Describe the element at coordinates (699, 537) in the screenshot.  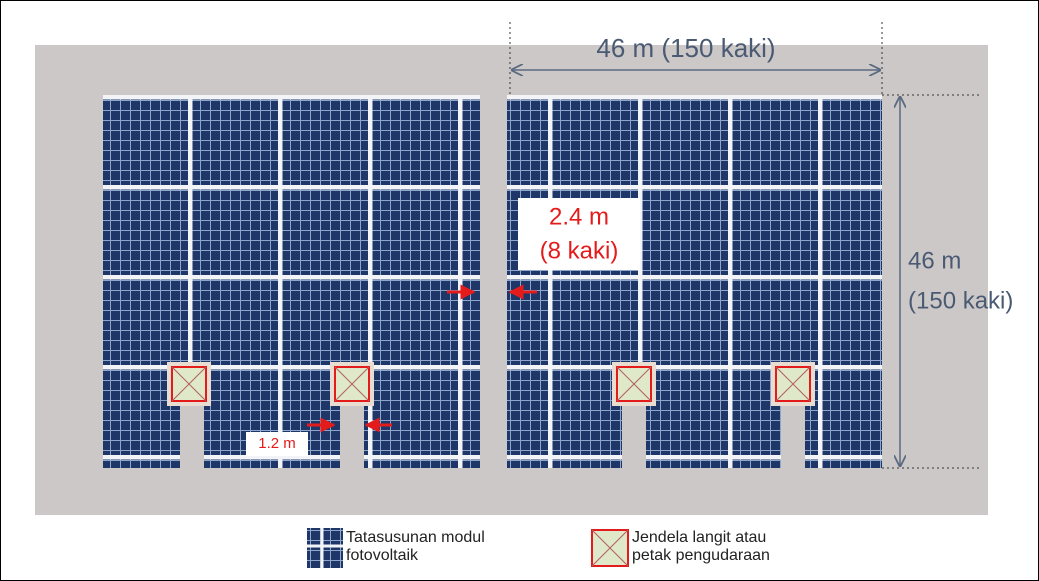
I see `legend-label: Jendela langit atau` at that location.